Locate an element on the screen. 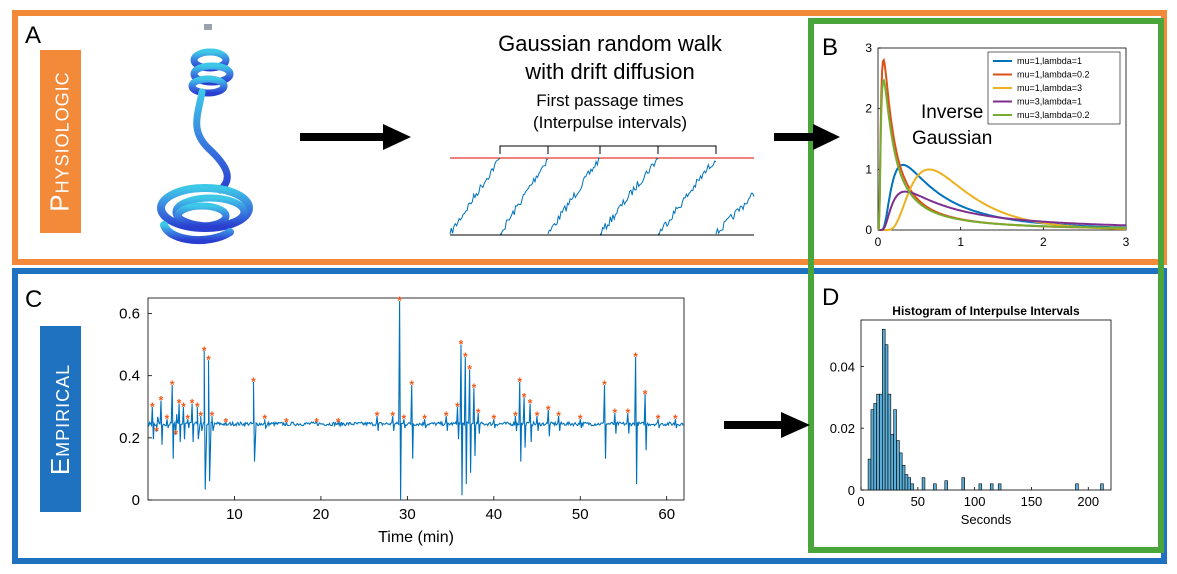  y-tick-label: 0.2 is located at coordinates (129, 438).